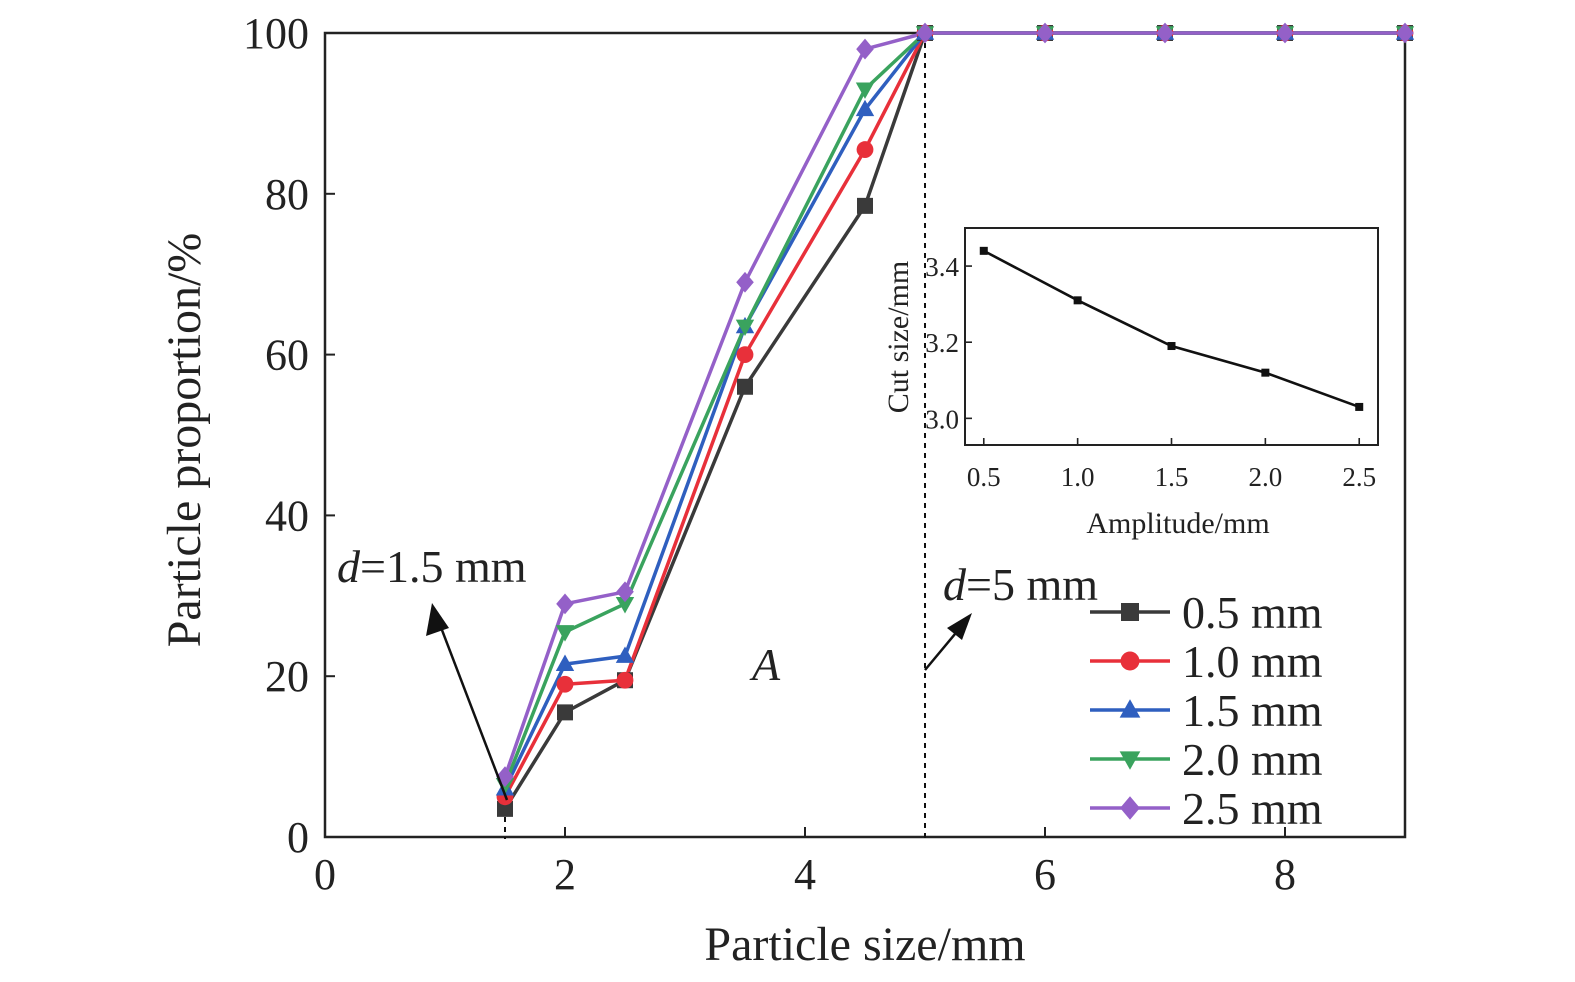 The width and height of the screenshot is (1575, 982). Describe the element at coordinates (805, 874) in the screenshot. I see `main-x-tick-label: 4` at that location.